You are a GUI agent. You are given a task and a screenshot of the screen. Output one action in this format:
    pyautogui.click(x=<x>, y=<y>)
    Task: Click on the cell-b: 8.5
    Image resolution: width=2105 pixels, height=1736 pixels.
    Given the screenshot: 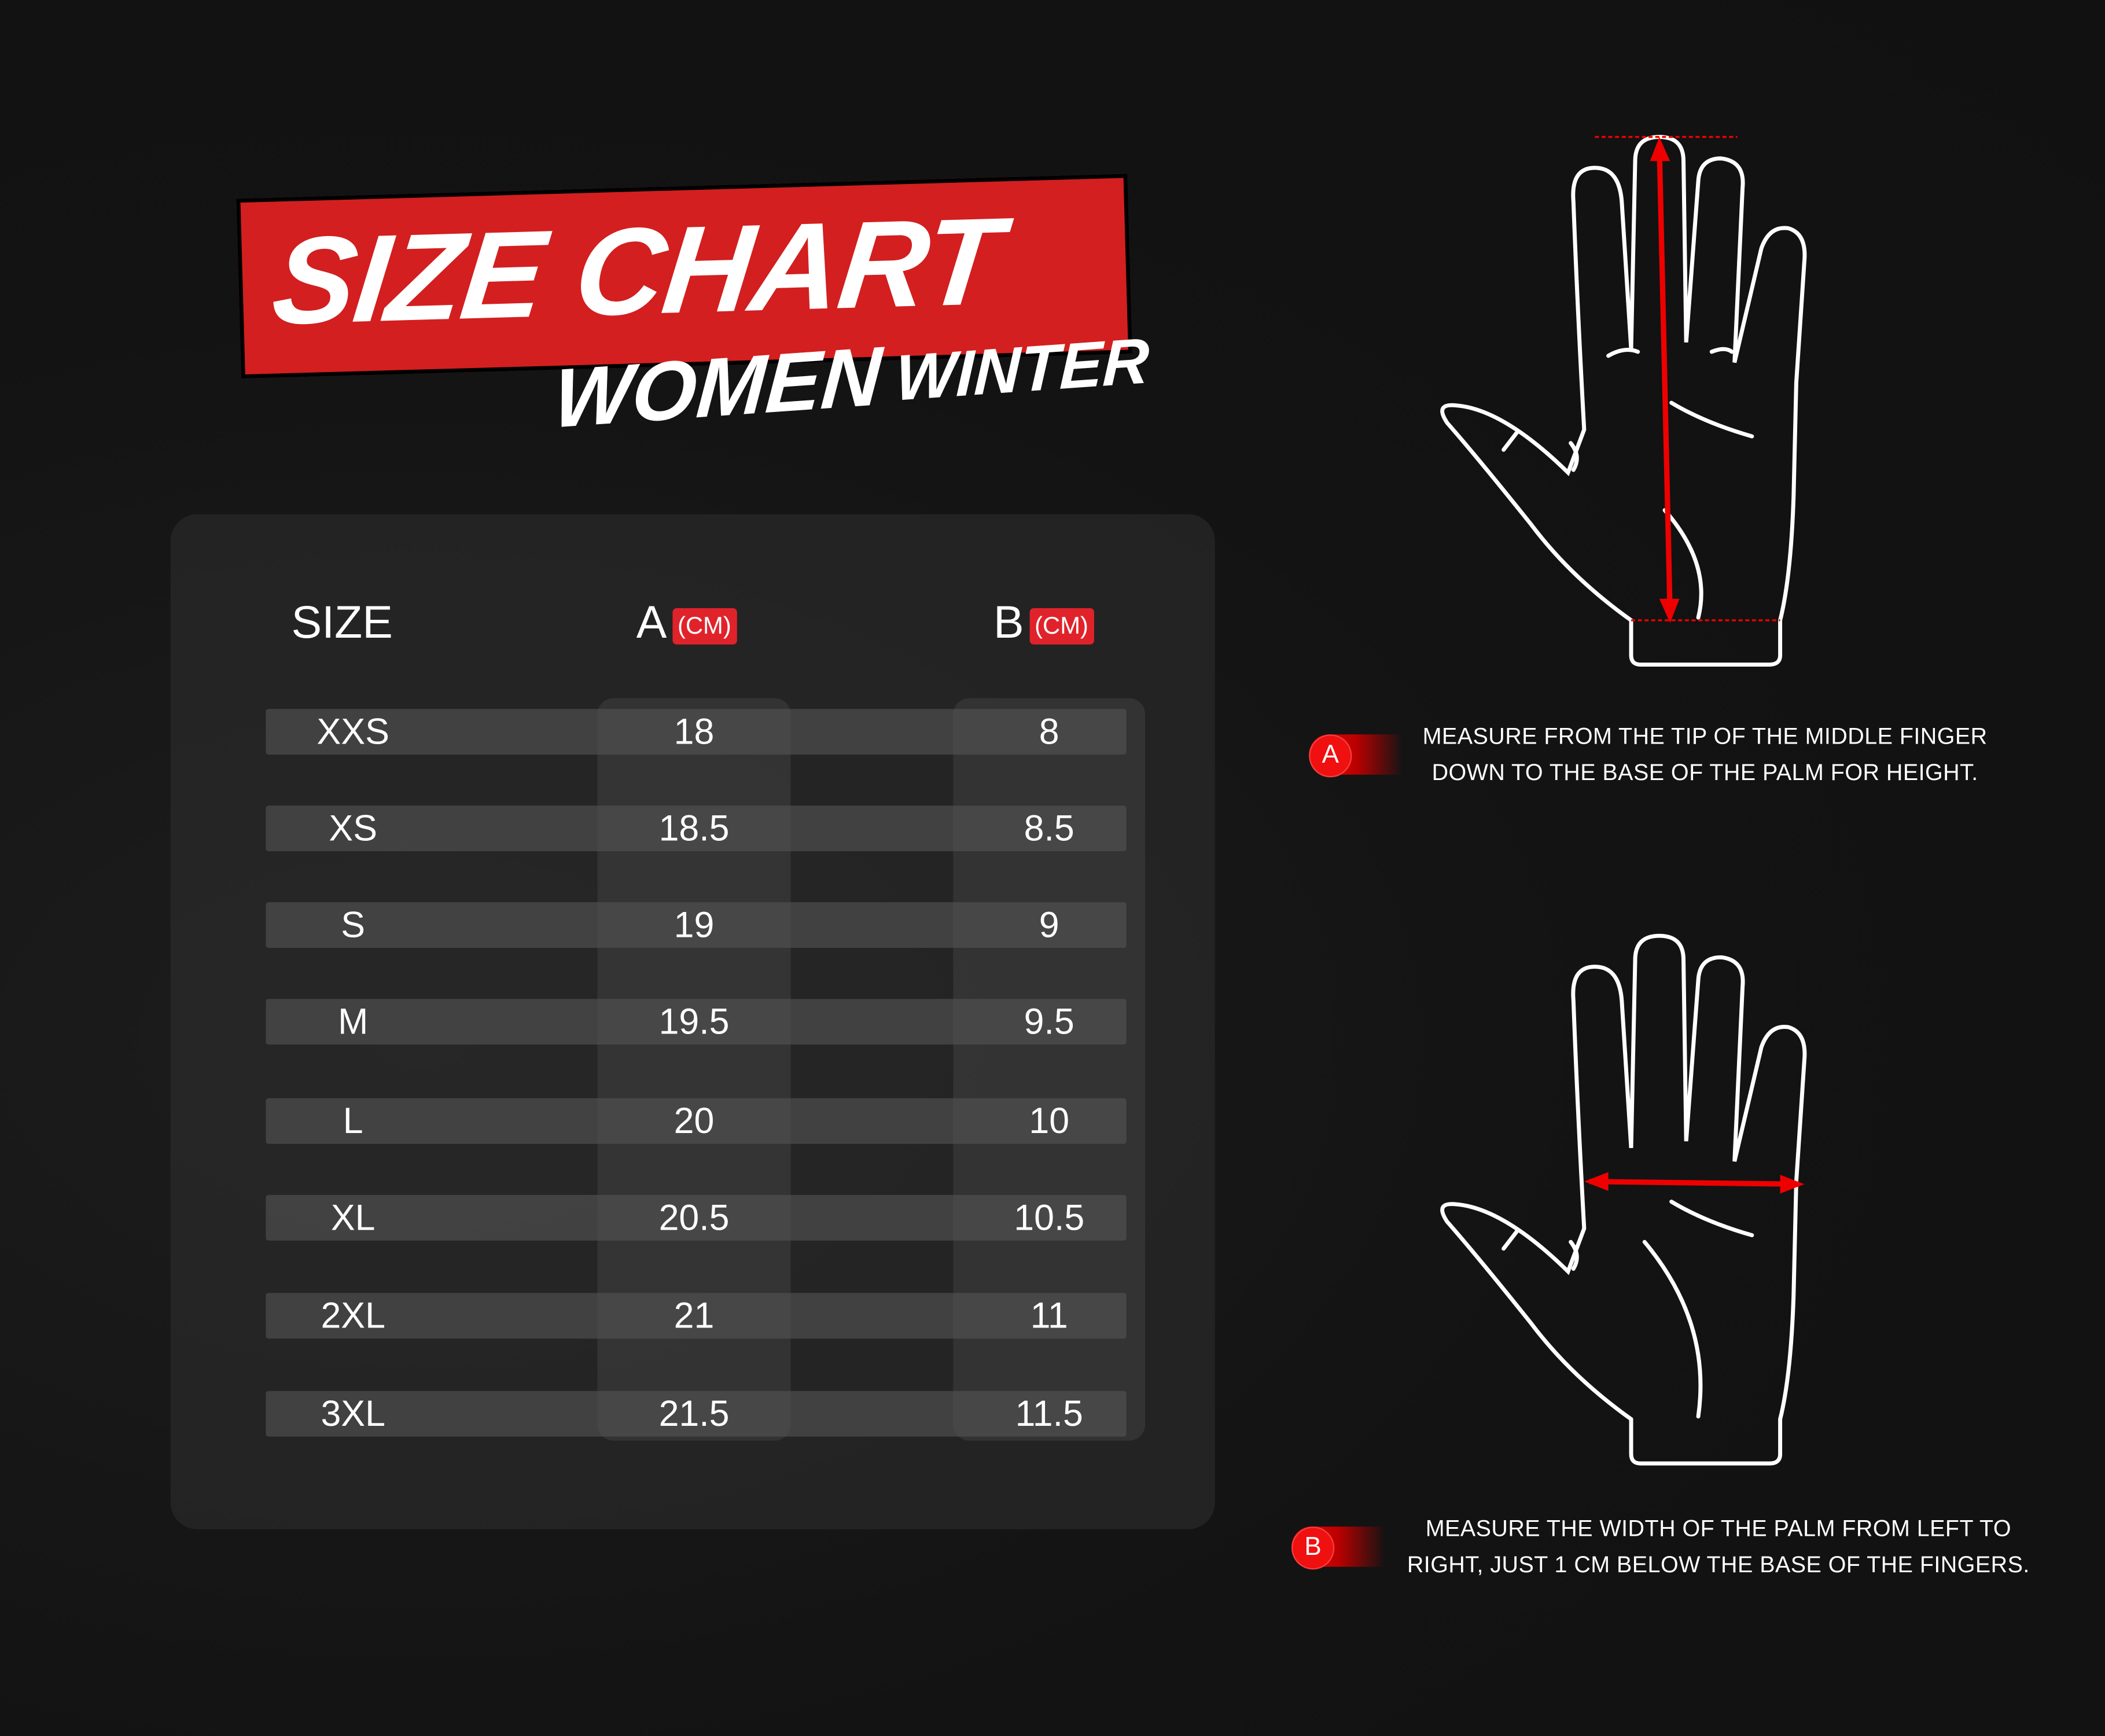 What is the action you would take?
    pyautogui.click(x=1049, y=828)
    